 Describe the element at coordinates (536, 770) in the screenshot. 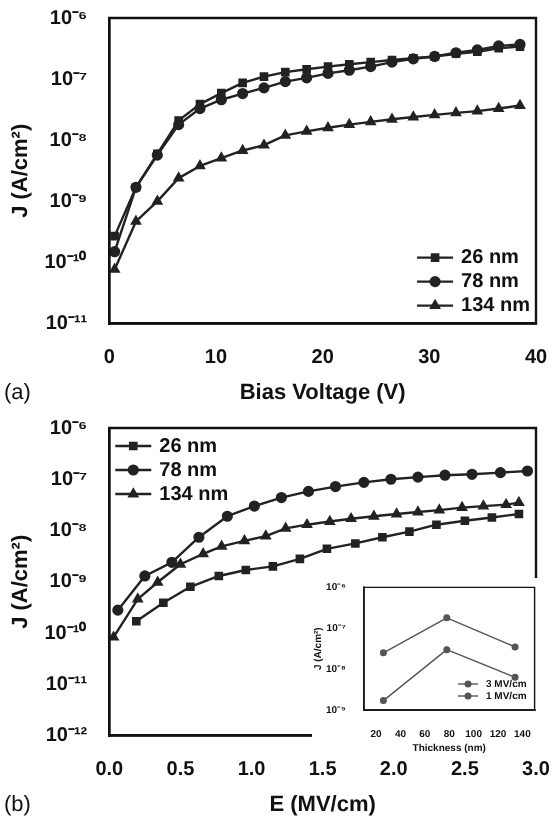

I see `x-tick-label: 3.0` at that location.